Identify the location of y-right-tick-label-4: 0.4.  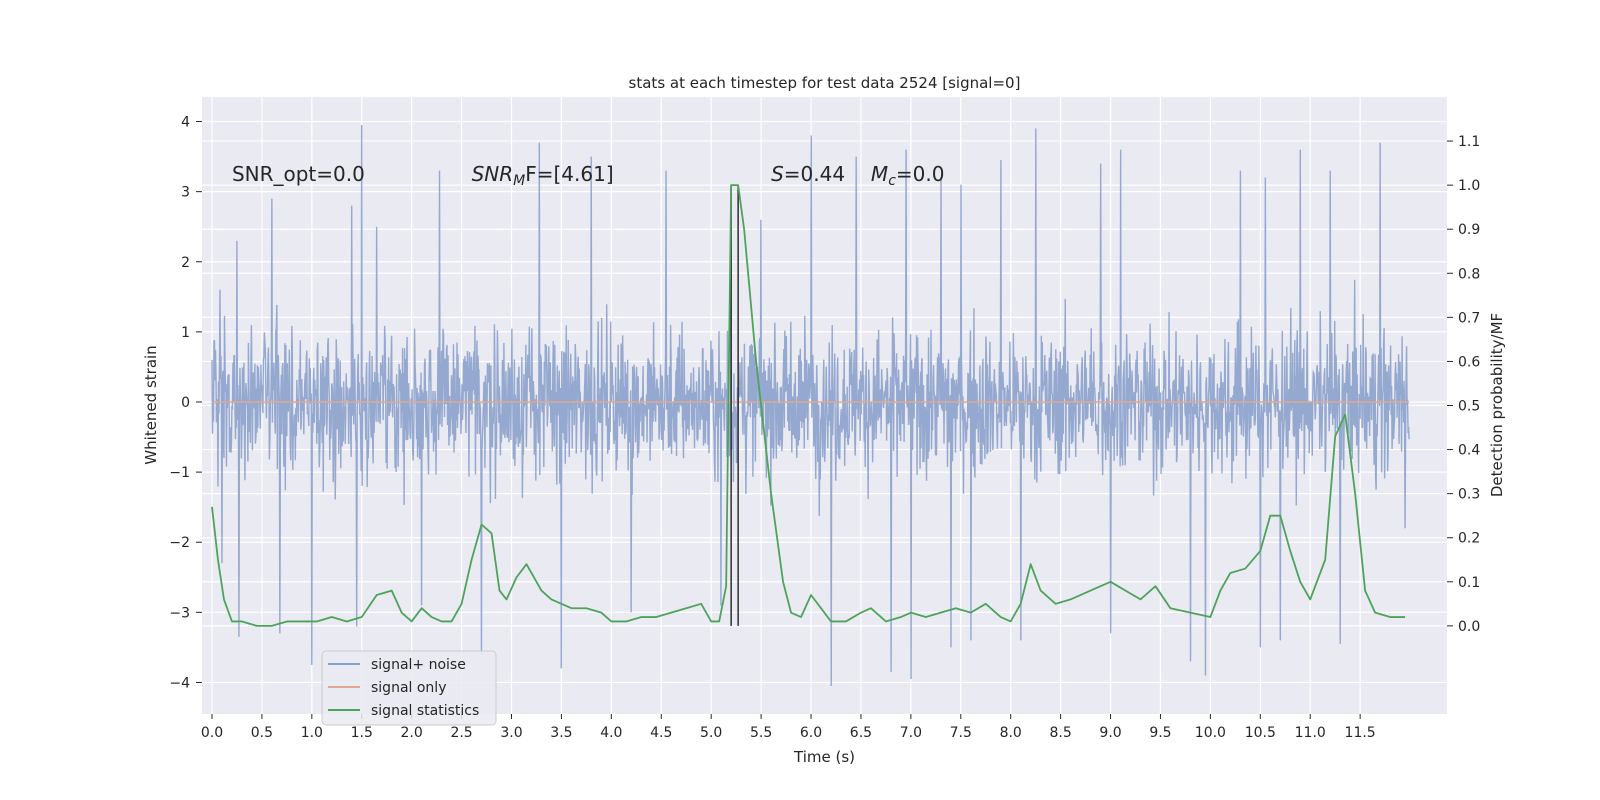
(1469, 451).